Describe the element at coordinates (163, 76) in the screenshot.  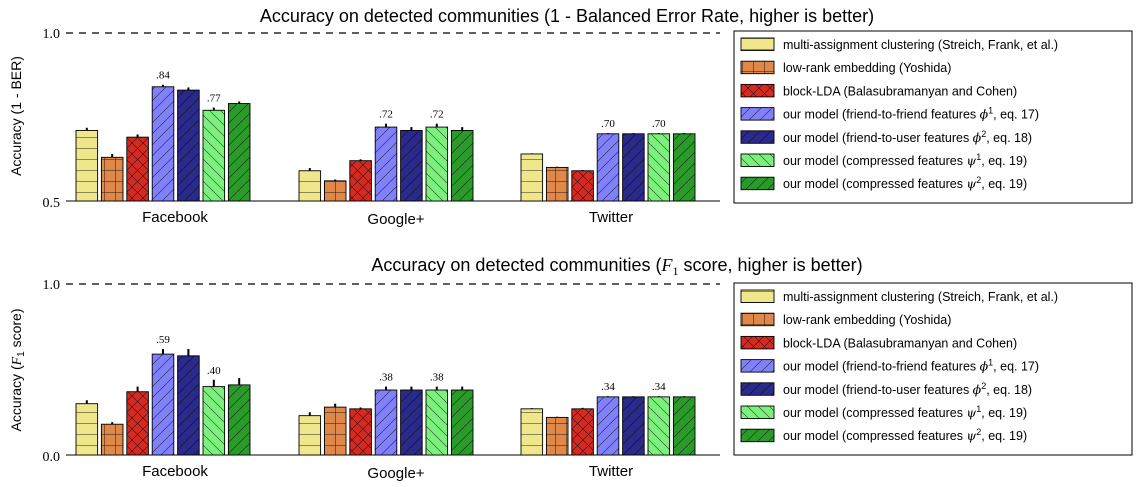
I see `data-label: .84` at that location.